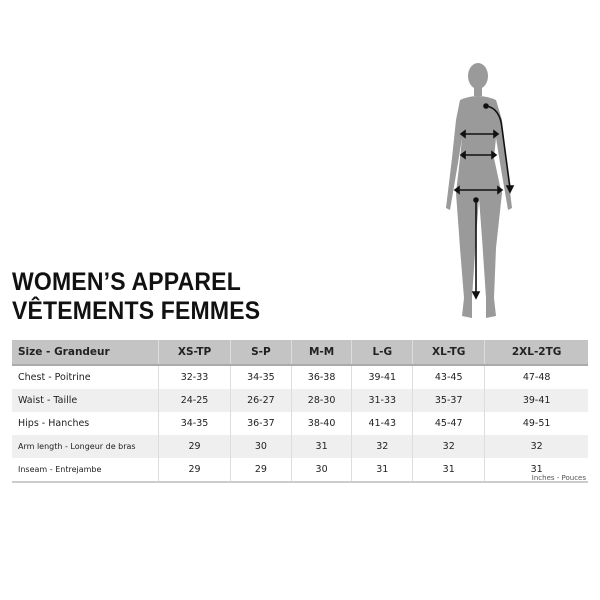 Image resolution: width=600 pixels, height=600 pixels. Describe the element at coordinates (382, 353) in the screenshot. I see `header-l: L-G` at that location.